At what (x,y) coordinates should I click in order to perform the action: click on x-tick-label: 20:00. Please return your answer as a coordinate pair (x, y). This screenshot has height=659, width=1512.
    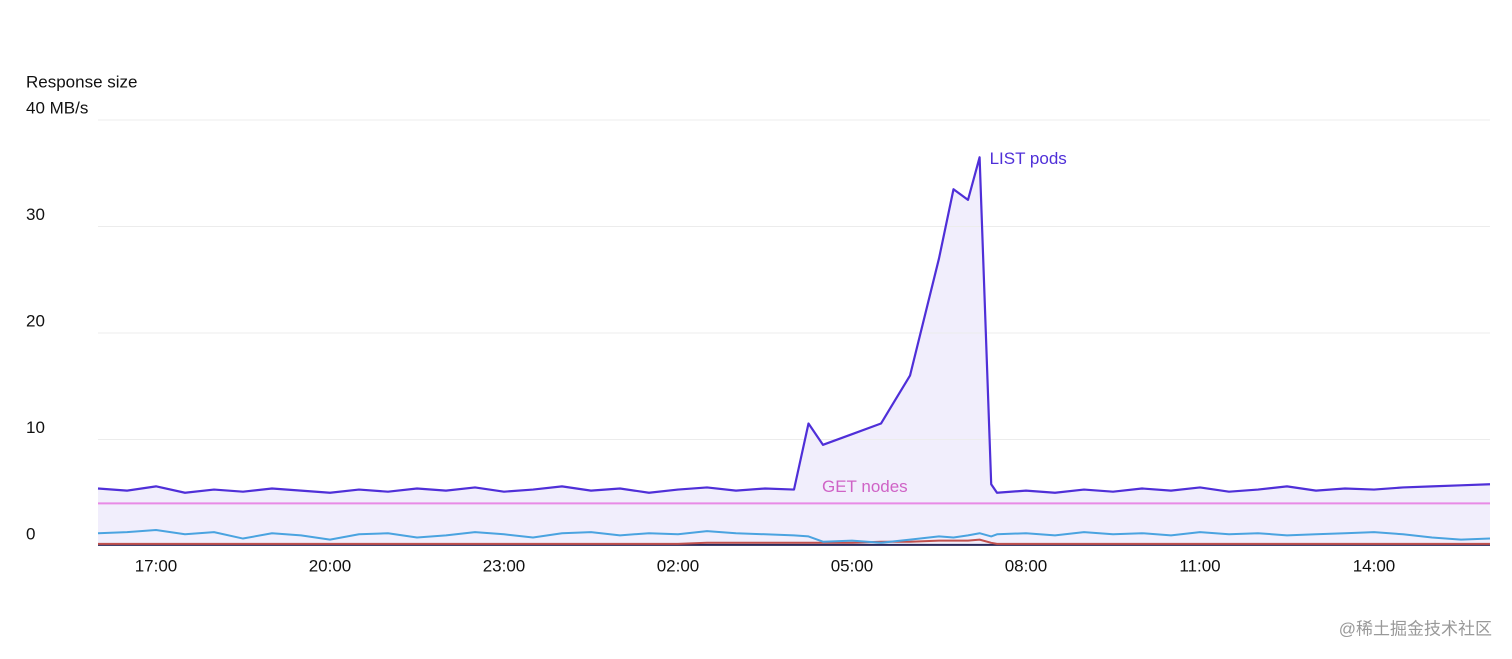
    Looking at the image, I should click on (330, 565).